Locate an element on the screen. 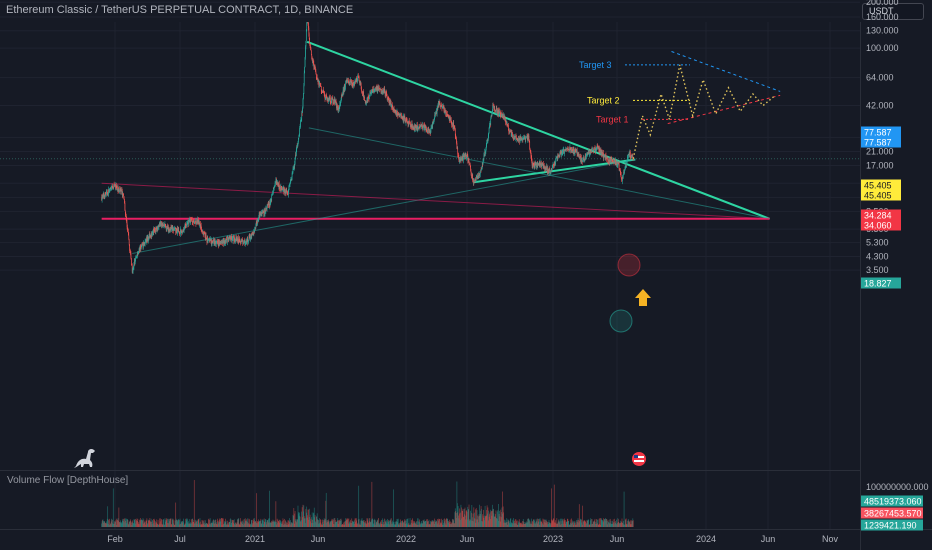 This screenshot has width=932, height=550. currency-selector-button: USDT is located at coordinates (893, 11).